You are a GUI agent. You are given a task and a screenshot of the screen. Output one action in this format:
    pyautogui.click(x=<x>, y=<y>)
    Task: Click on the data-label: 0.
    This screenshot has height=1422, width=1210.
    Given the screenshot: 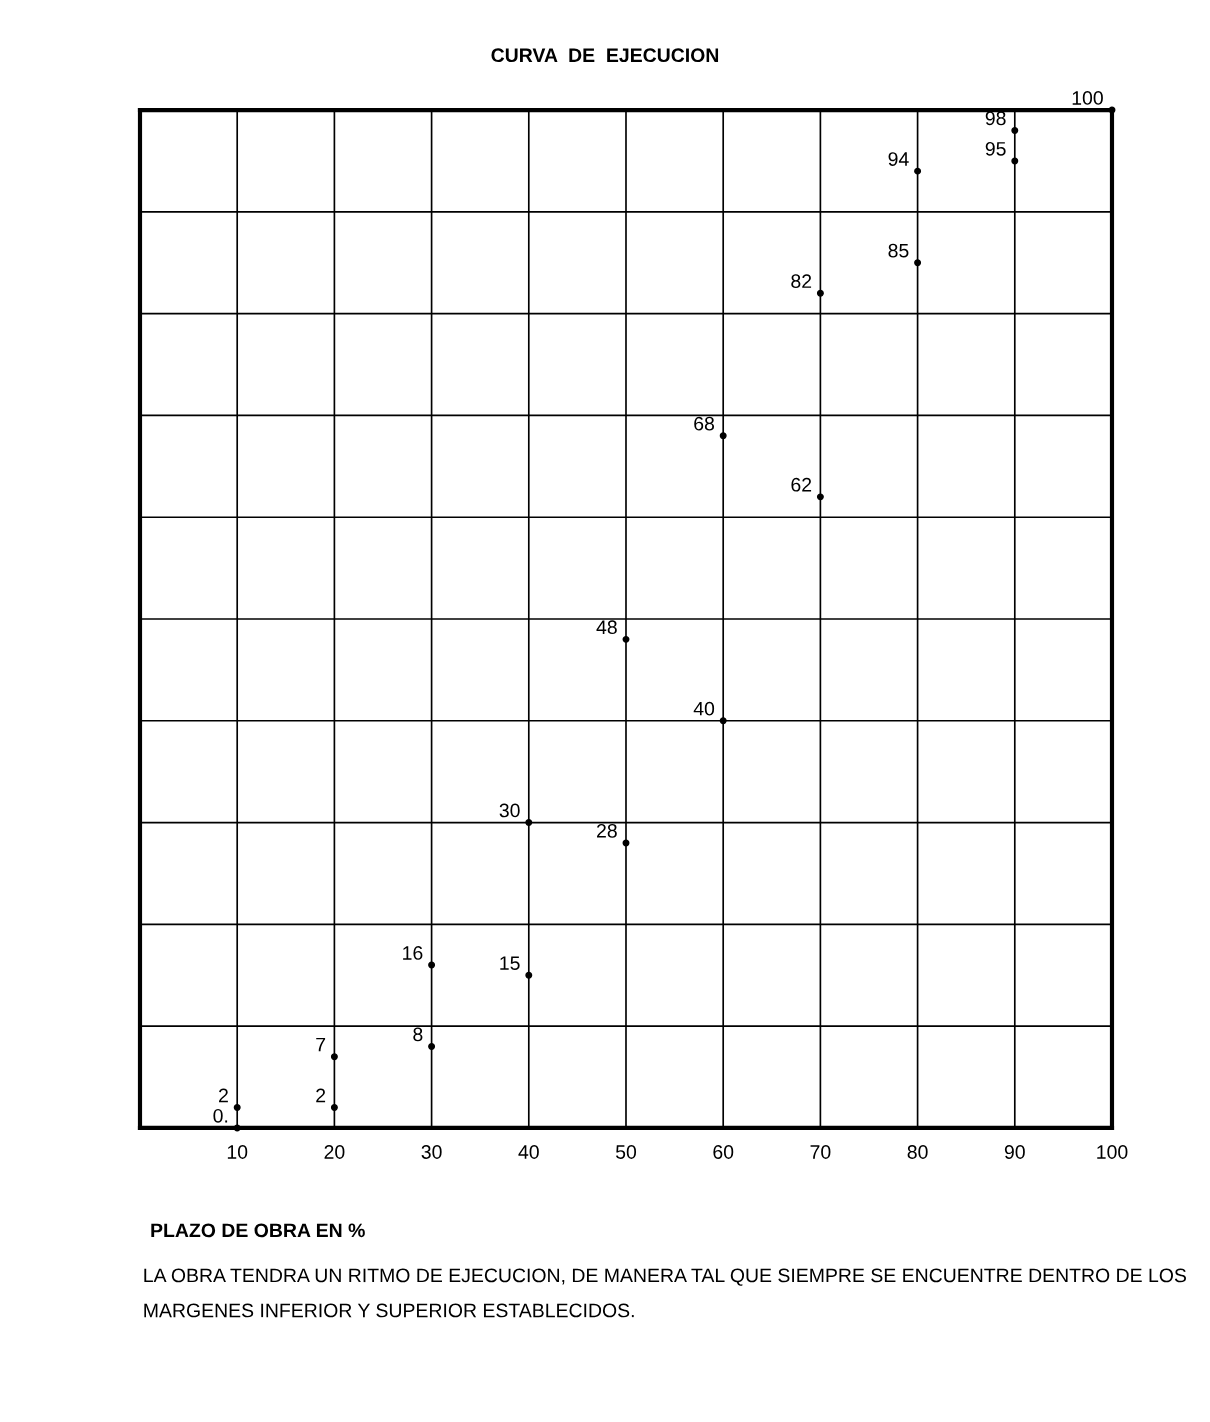 What is the action you would take?
    pyautogui.click(x=220, y=1115)
    